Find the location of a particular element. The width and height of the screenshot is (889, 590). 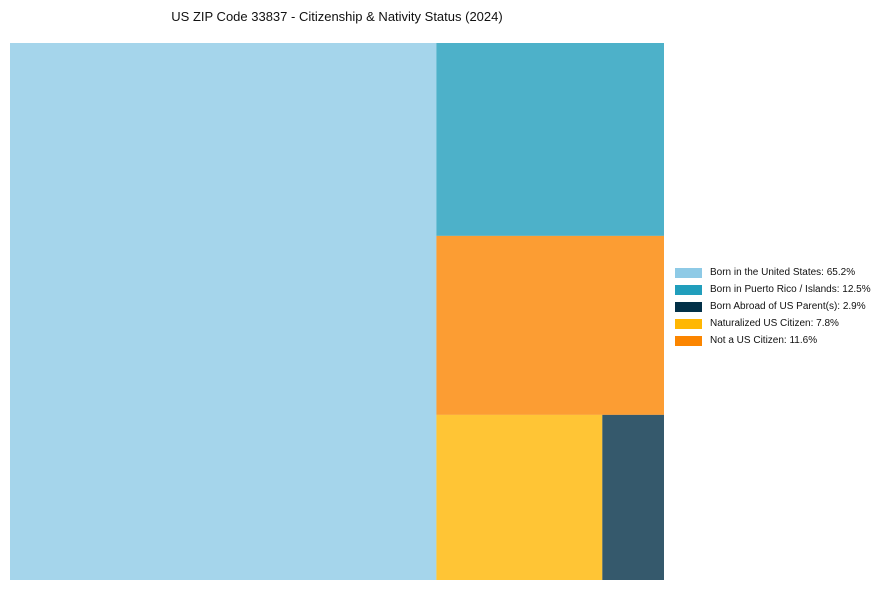

legend-label: Born Abroad of US Parent(s): 2.9% is located at coordinates (788, 306).